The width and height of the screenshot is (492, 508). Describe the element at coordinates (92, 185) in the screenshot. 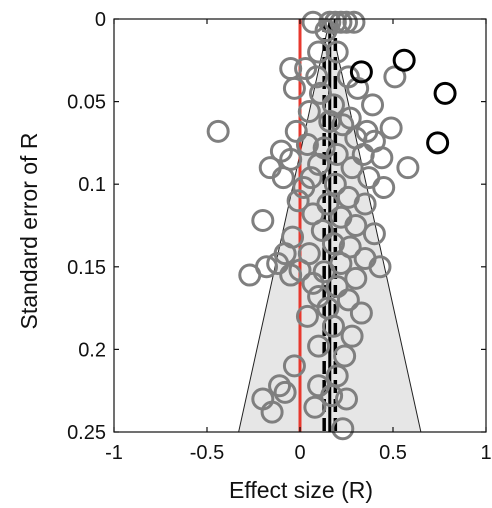

I see `y-tick-label: 0.1` at that location.